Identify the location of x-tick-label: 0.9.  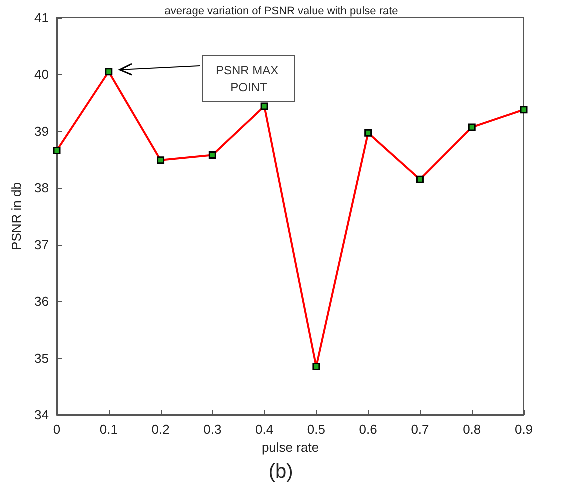
(524, 429).